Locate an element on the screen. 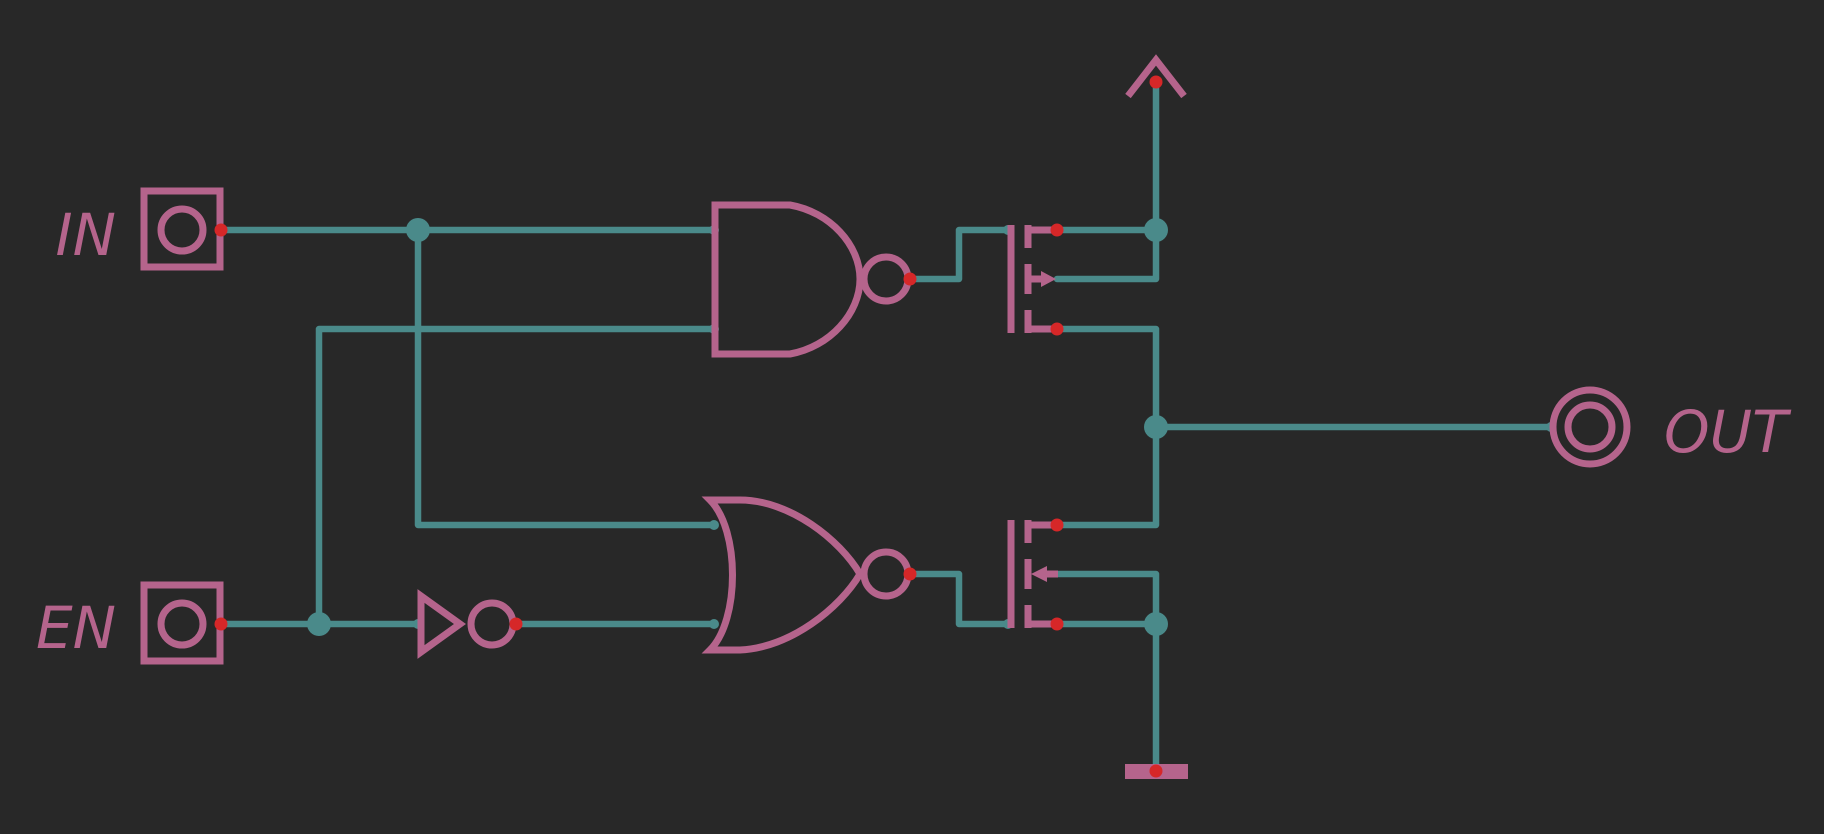  vdd-symbol is located at coordinates (1156, 76).